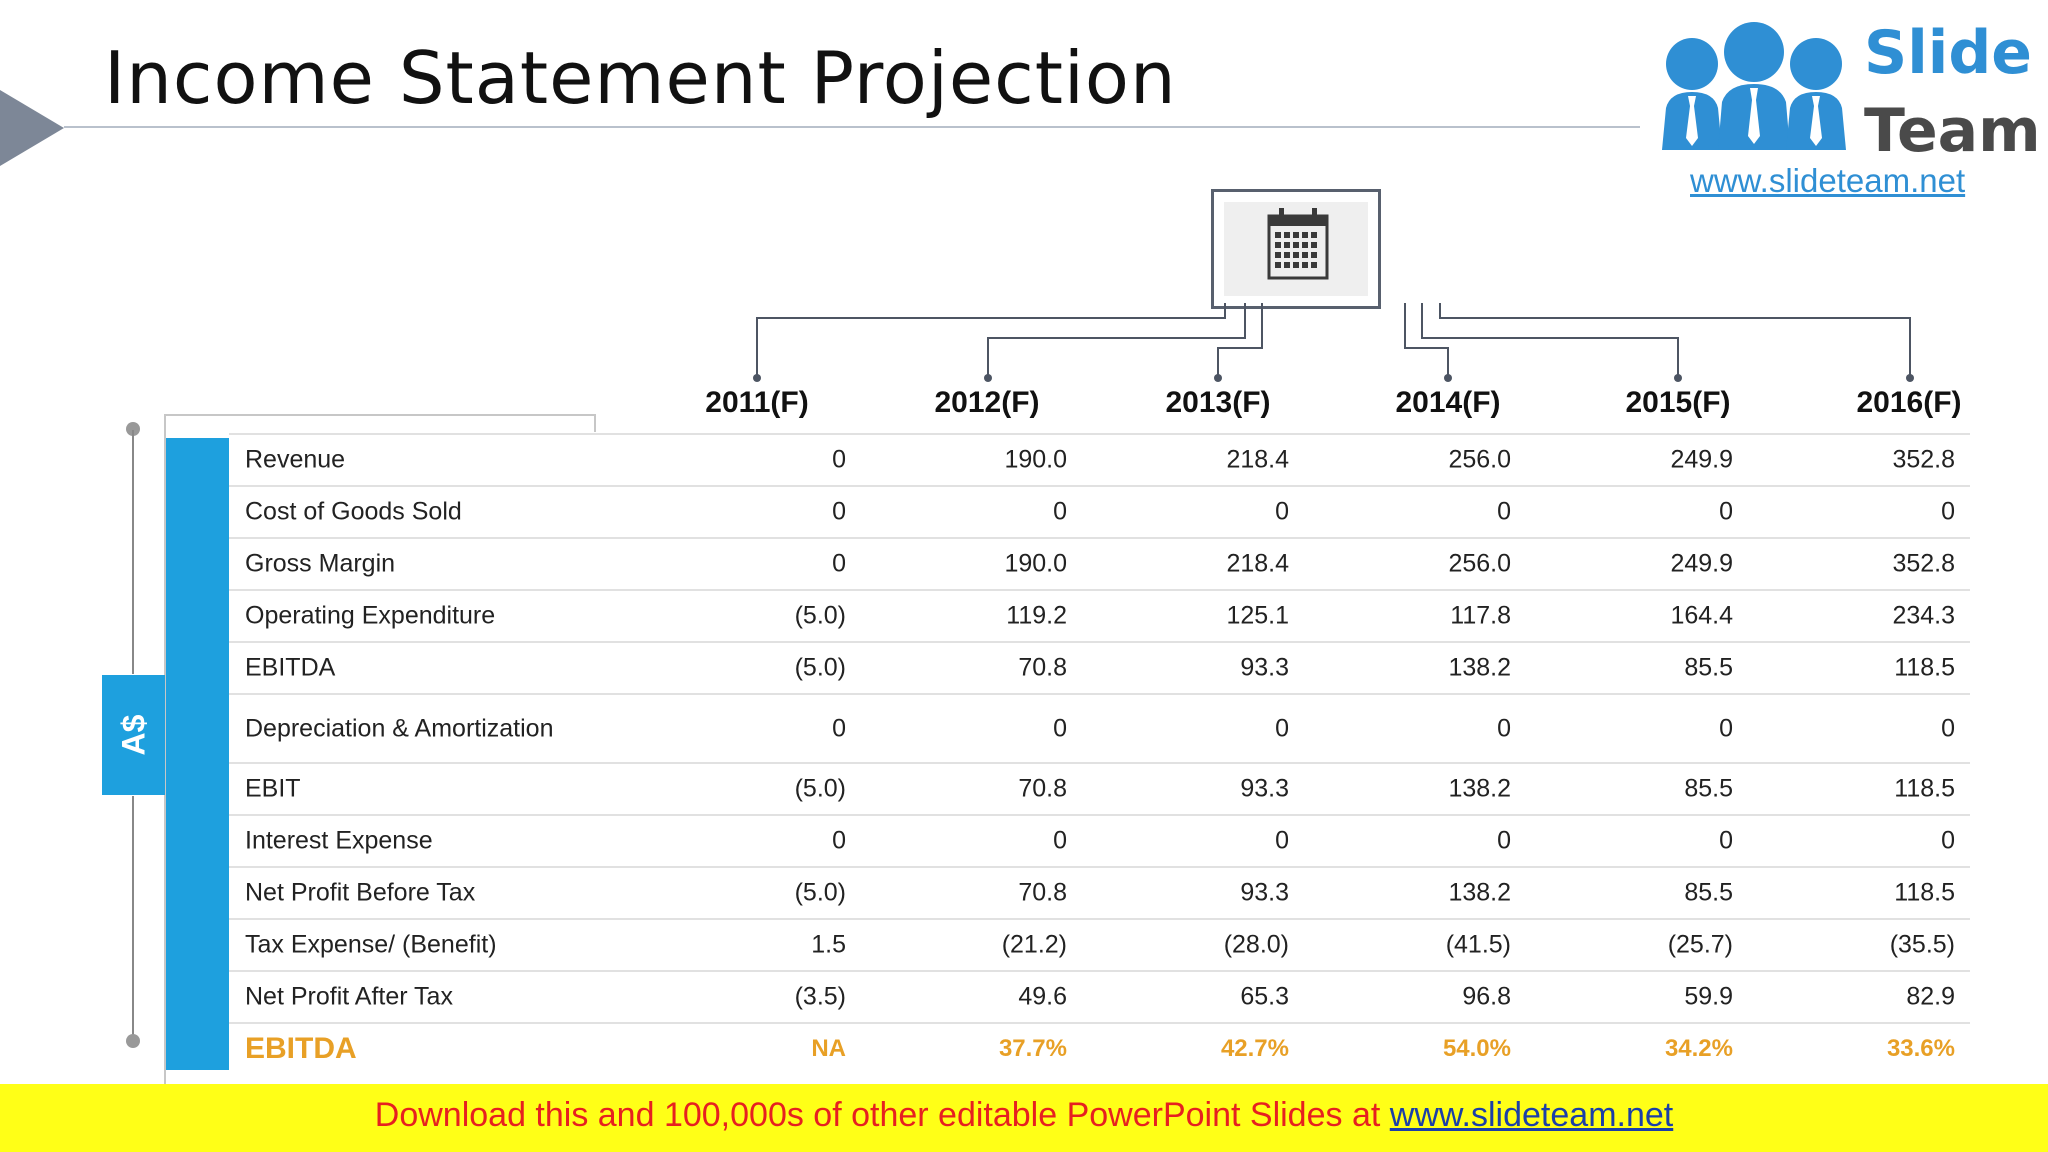 The width and height of the screenshot is (2048, 1152). What do you see at coordinates (1032, 1048) in the screenshot?
I see `cell-value: 37.7%` at bounding box center [1032, 1048].